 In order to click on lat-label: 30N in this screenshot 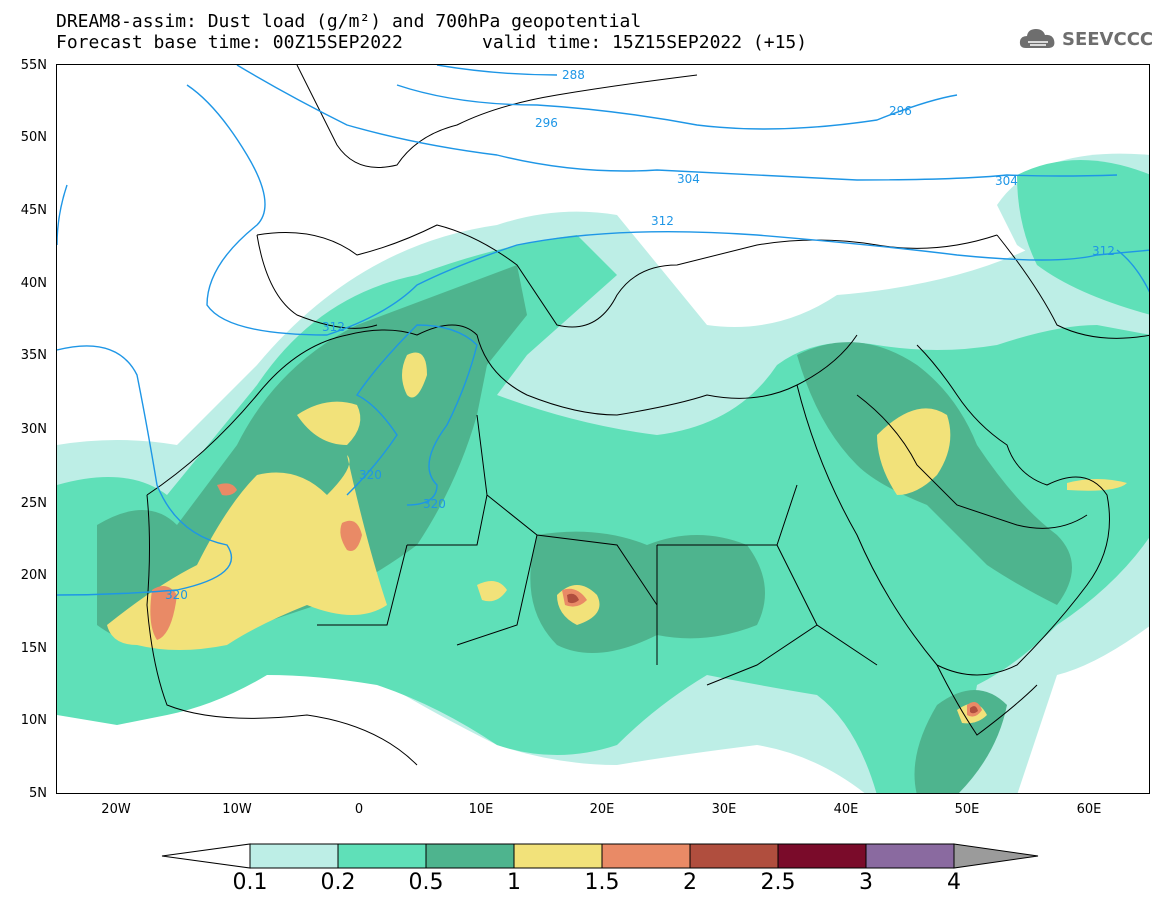, I will do `click(33, 429)`.